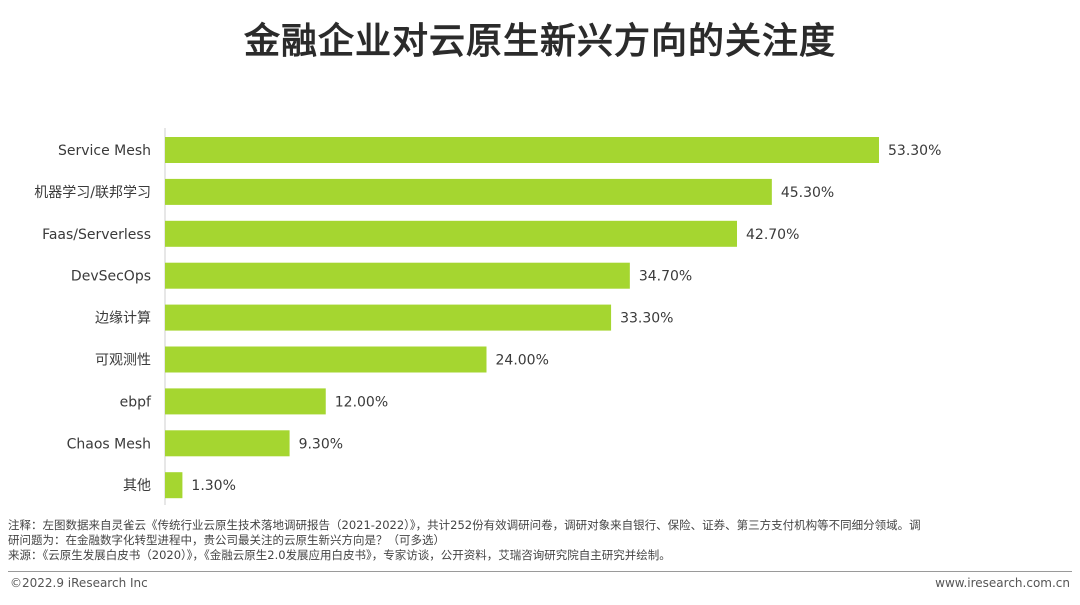  I want to click on value-label-5: 24.00%, so click(522, 361).